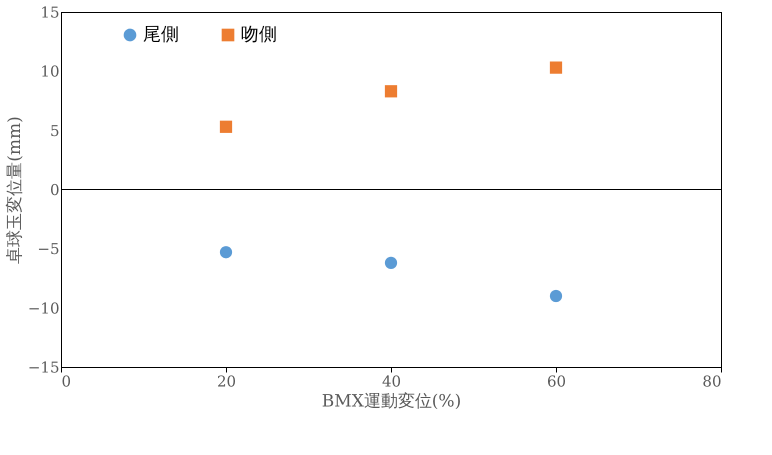 The image size is (772, 455). What do you see at coordinates (44, 308) in the screenshot?
I see `y-tick-label: −10` at bounding box center [44, 308].